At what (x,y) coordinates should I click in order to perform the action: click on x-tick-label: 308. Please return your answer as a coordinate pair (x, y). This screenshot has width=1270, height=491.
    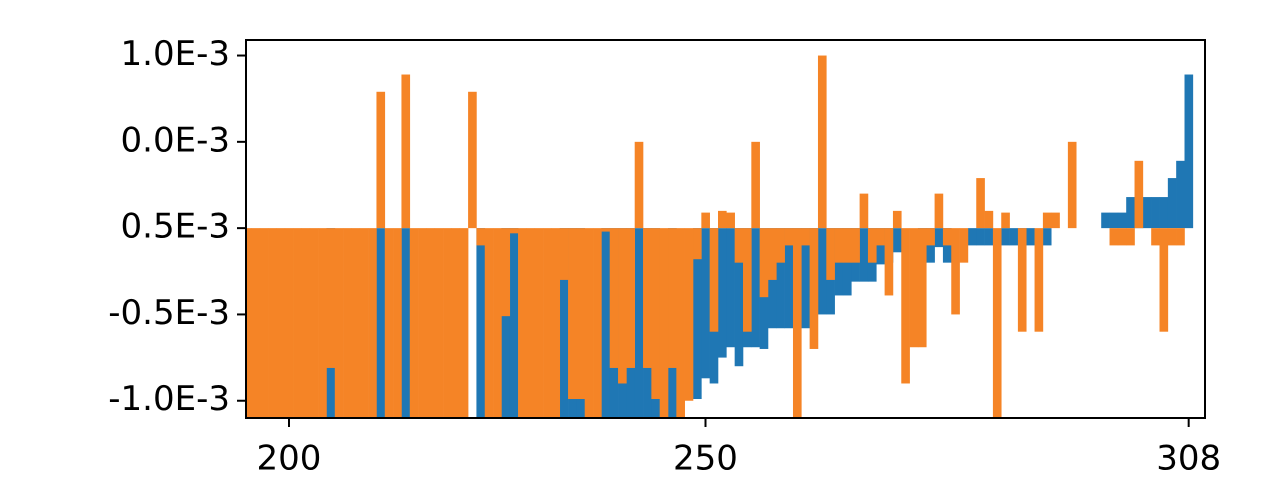
    Looking at the image, I should click on (1188, 459).